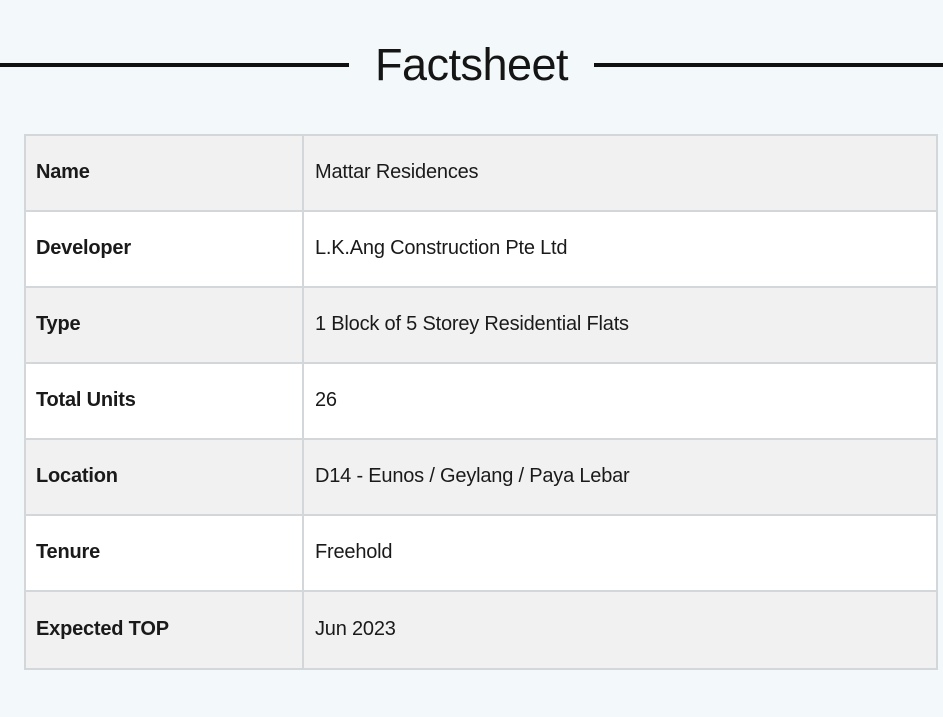 This screenshot has width=943, height=717. I want to click on table-row-name: Name Mattar Residences, so click(481, 173).